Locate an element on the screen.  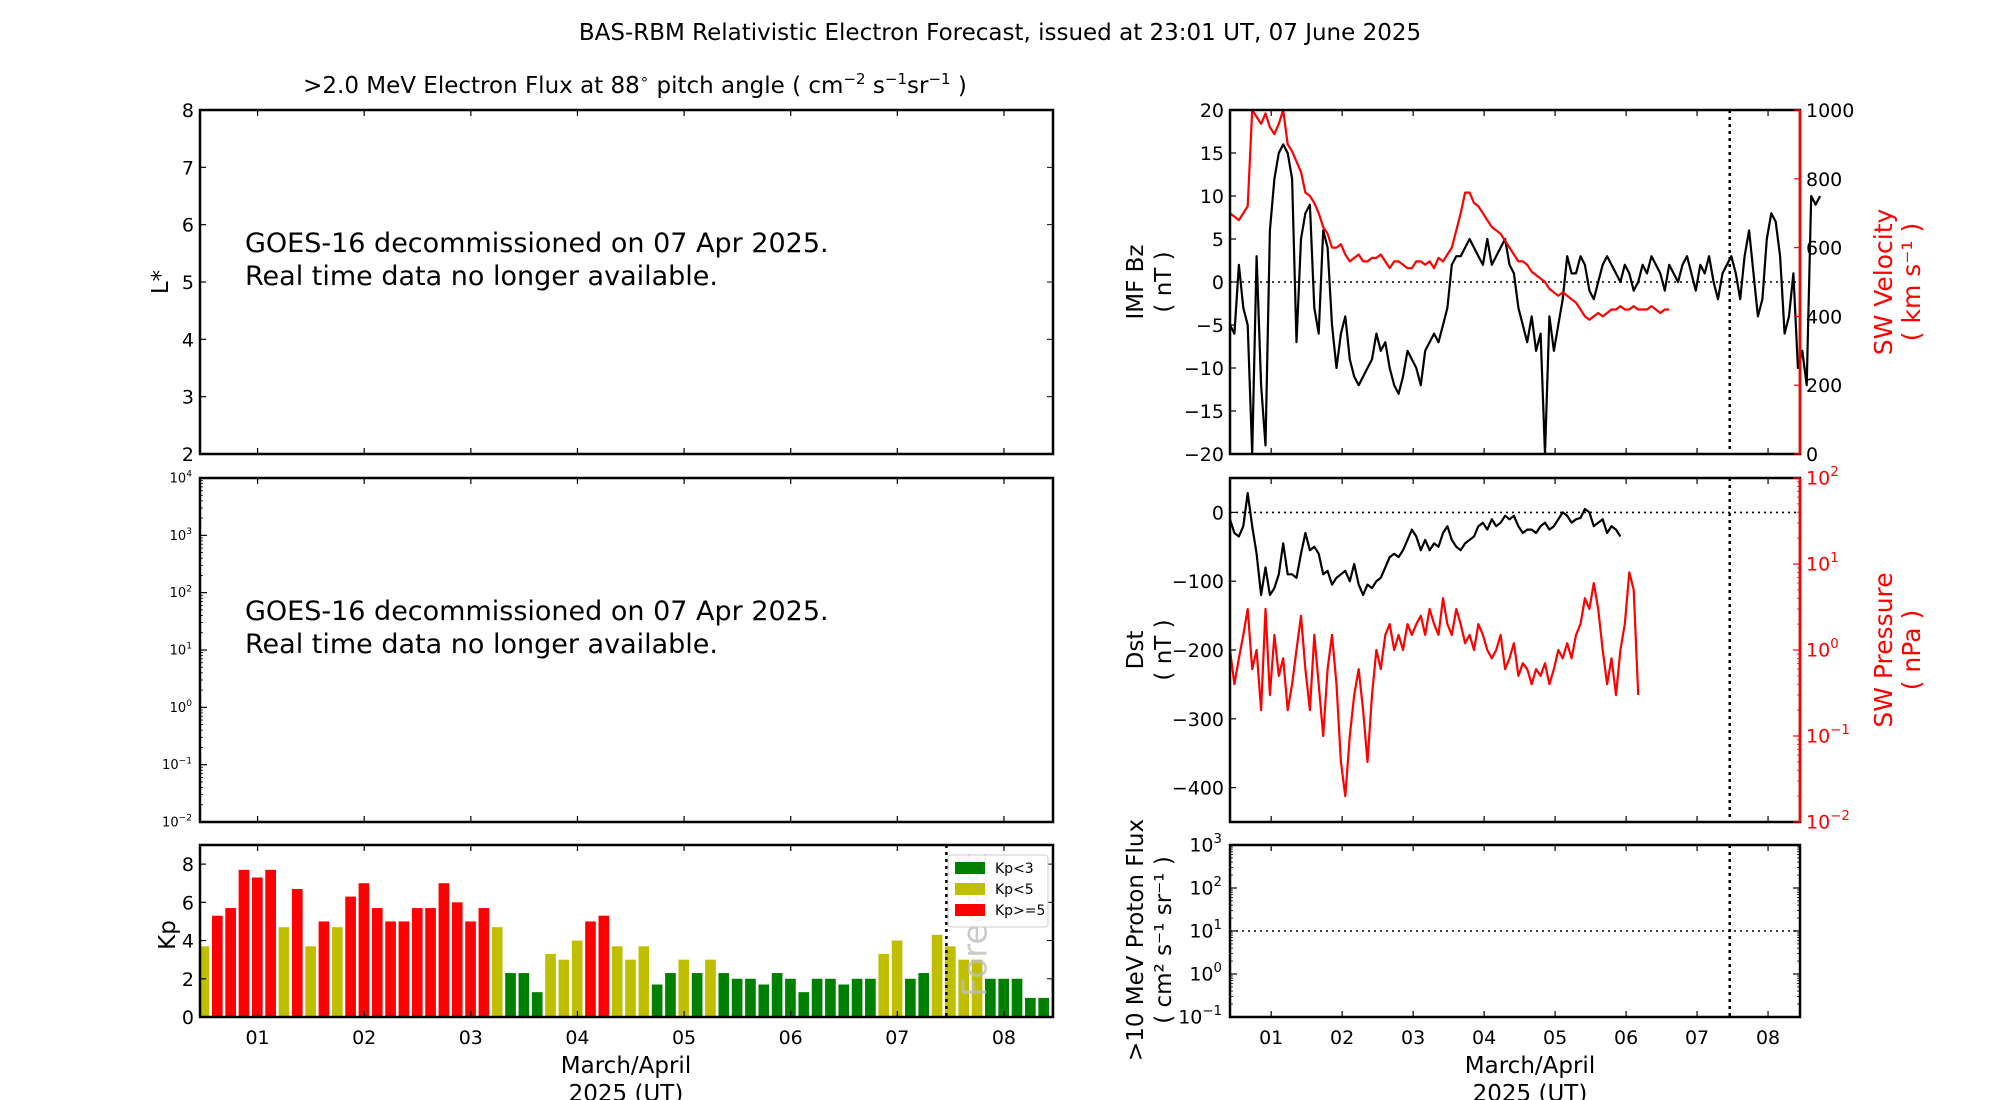
y-axis-label: IMF Bz is located at coordinates (1136, 281).